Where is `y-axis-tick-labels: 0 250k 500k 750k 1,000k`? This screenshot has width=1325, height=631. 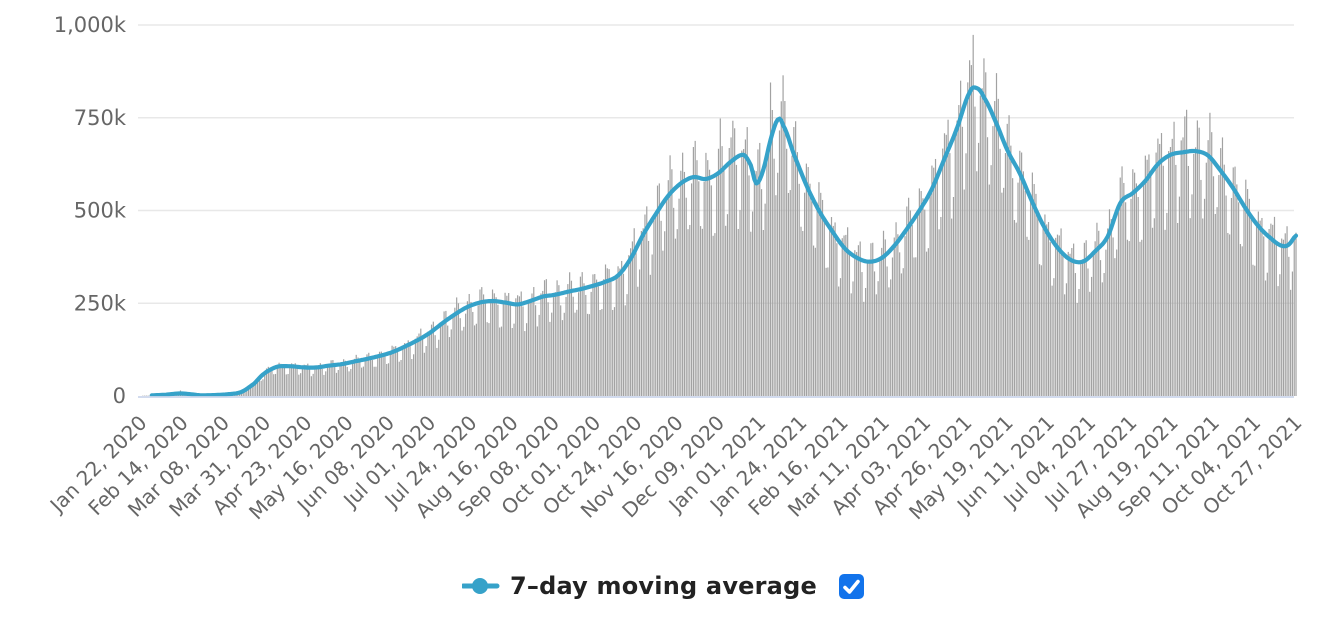
y-axis-tick-labels: 0 250k 500k 750k 1,000k is located at coordinates (90, 210).